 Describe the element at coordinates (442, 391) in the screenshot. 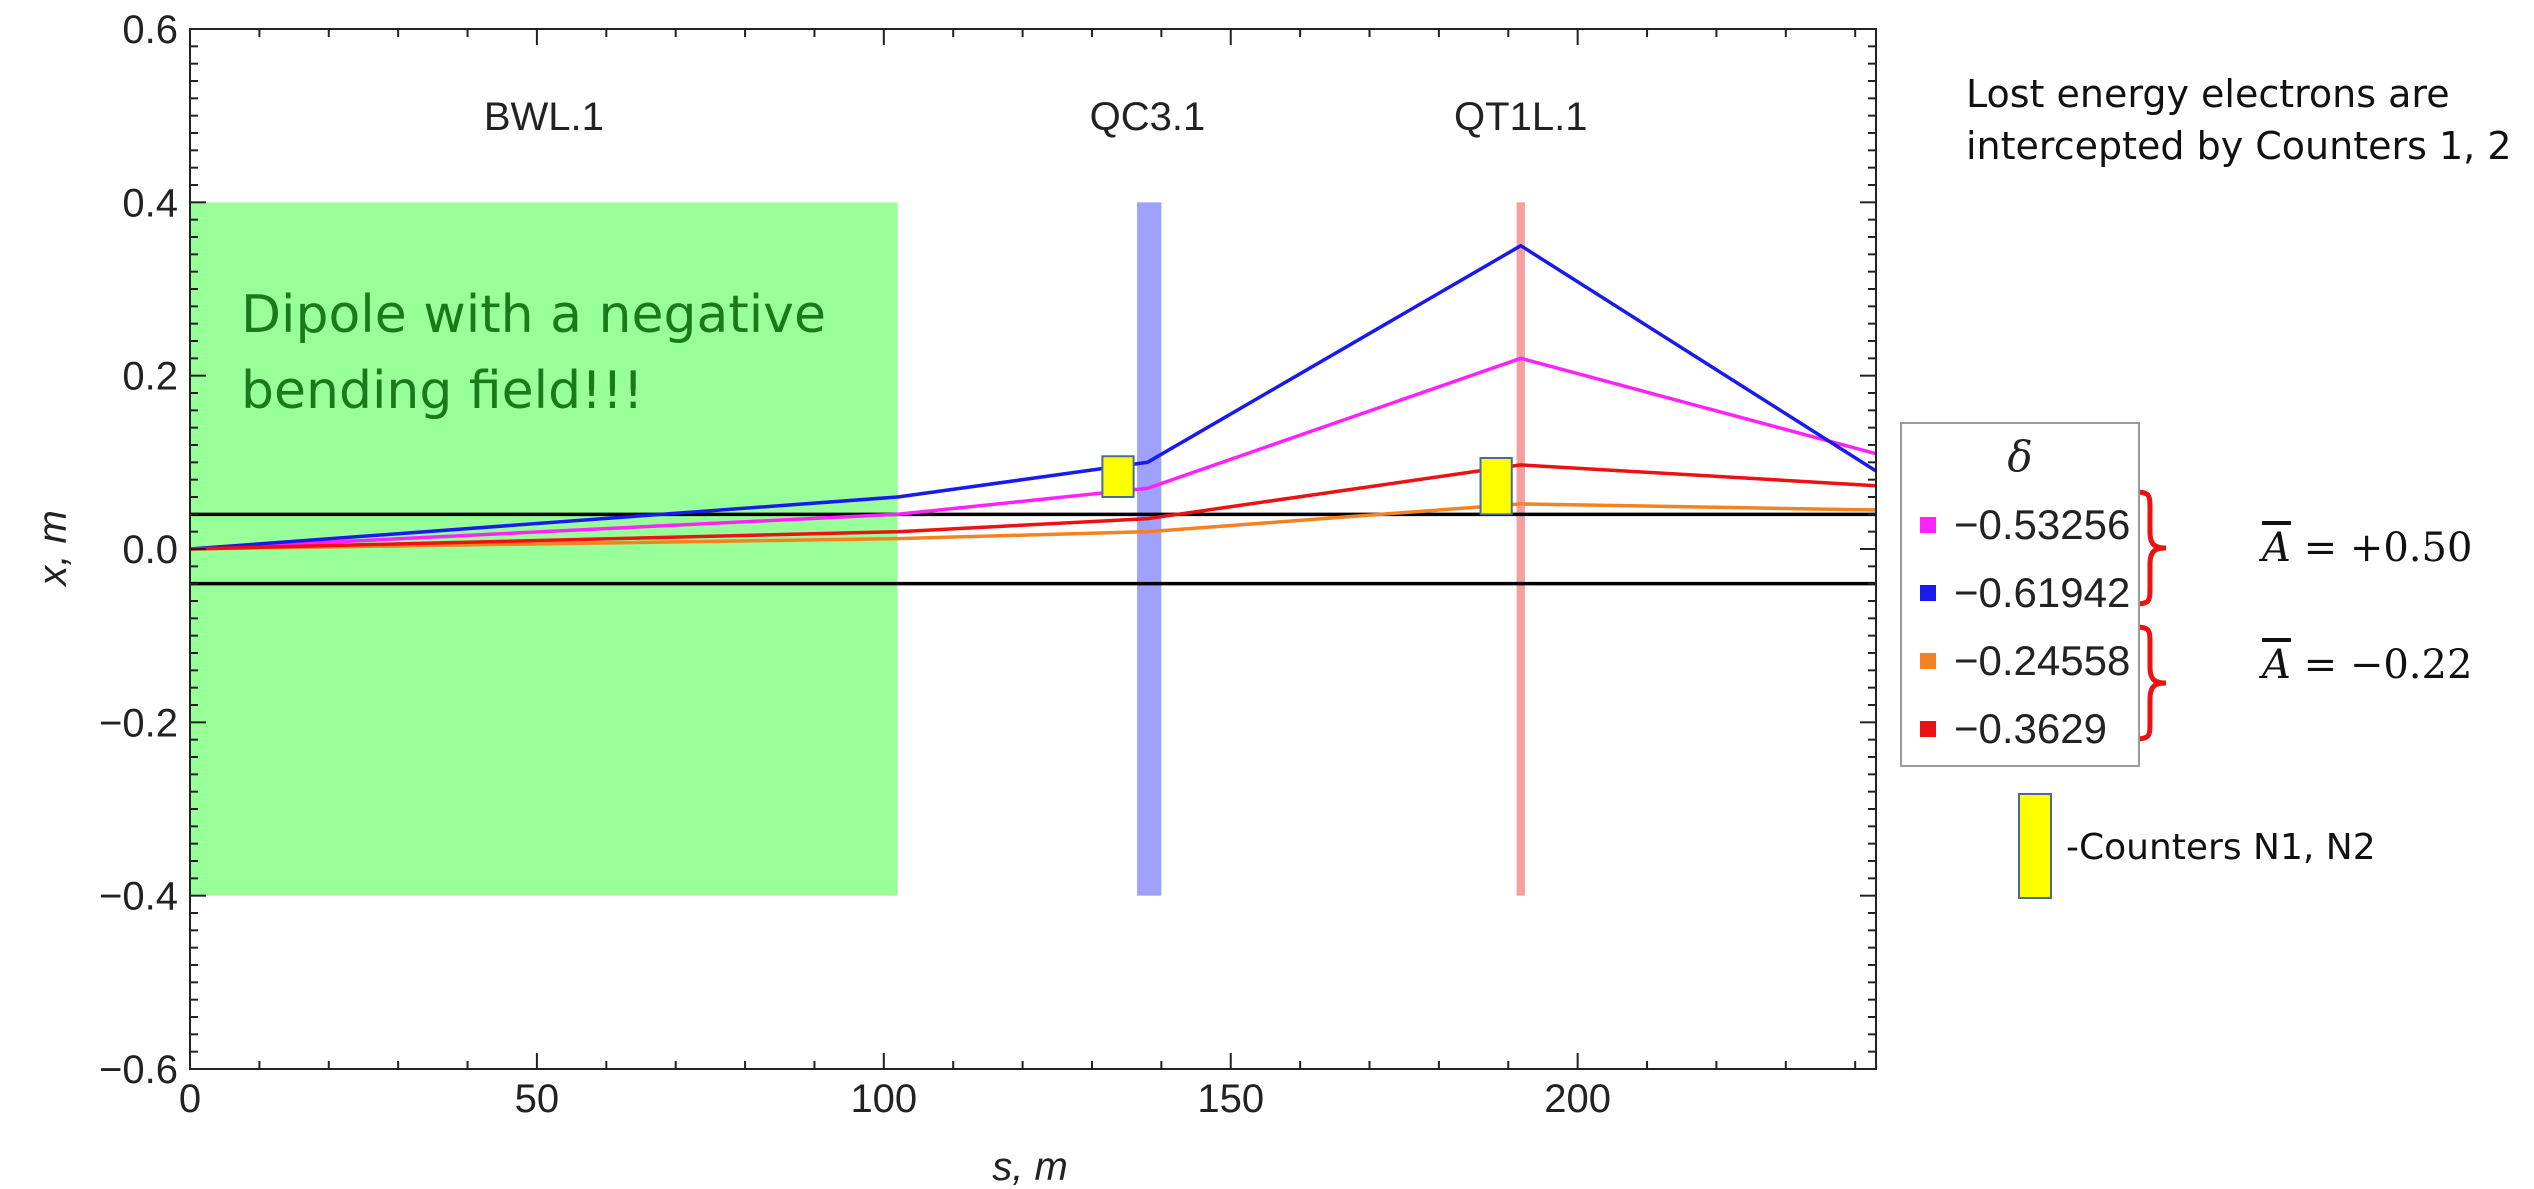

I see `annotation-line-2: bending field!!!` at that location.